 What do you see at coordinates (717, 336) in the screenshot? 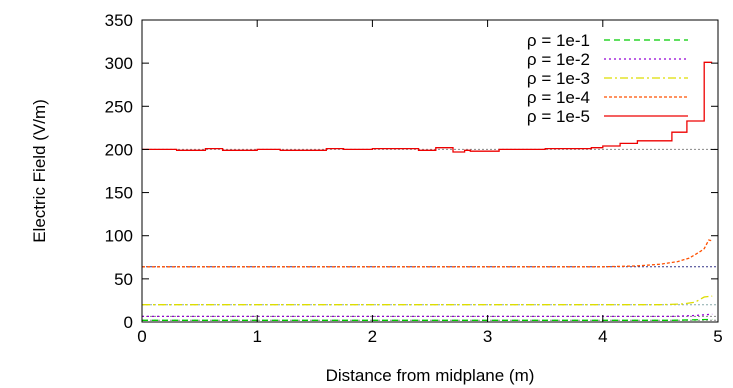
I see `x-tick-label: 5` at bounding box center [717, 336].